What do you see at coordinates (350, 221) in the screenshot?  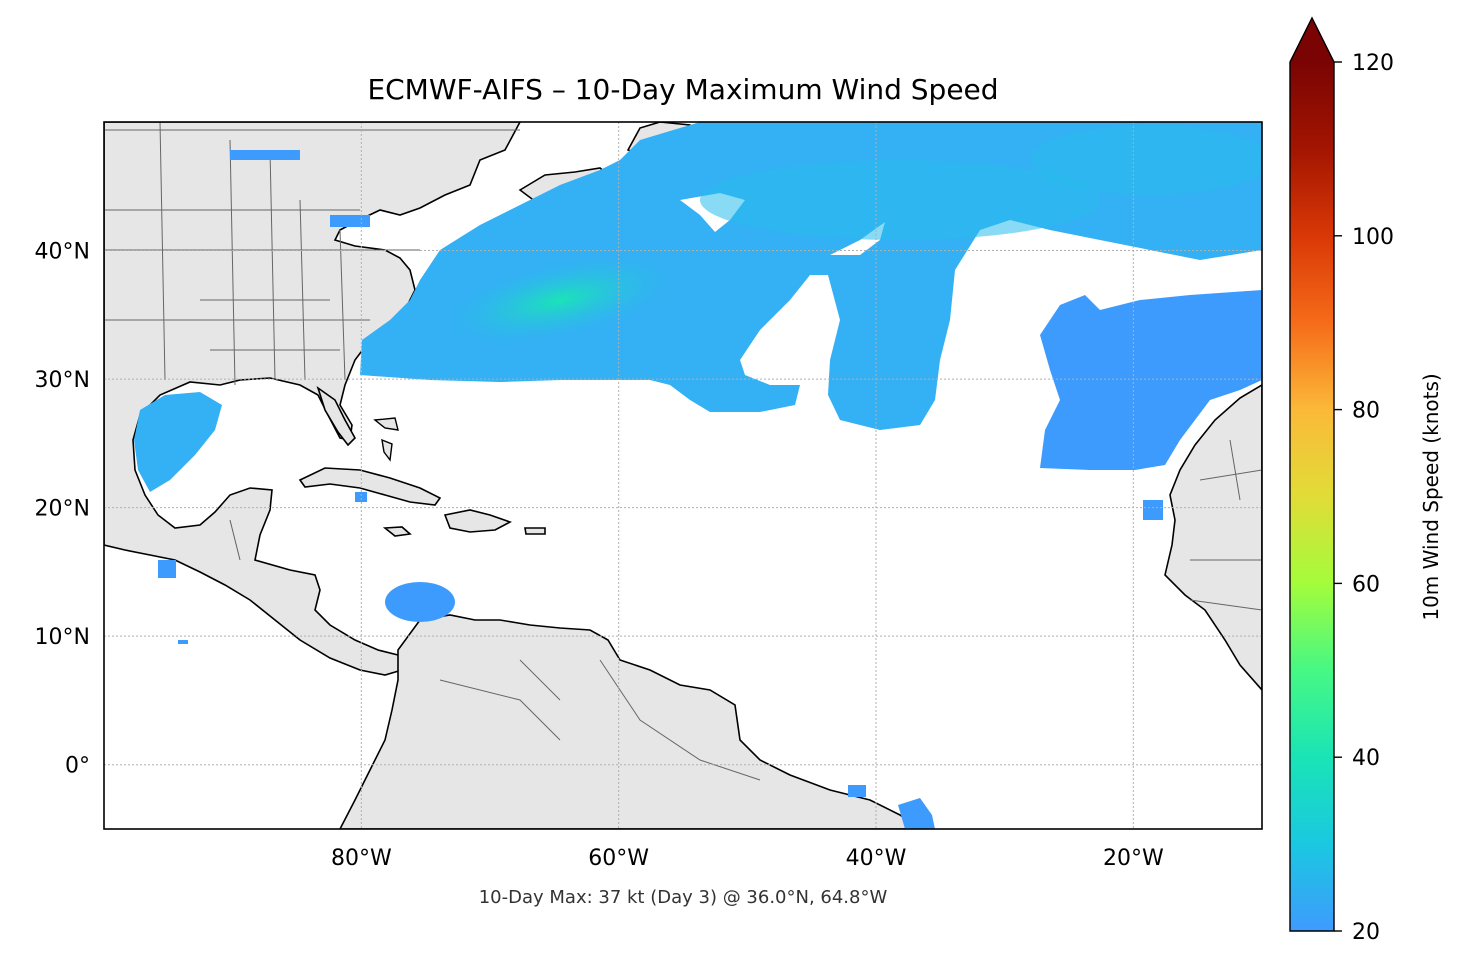 I see `wind-lake-ontario` at bounding box center [350, 221].